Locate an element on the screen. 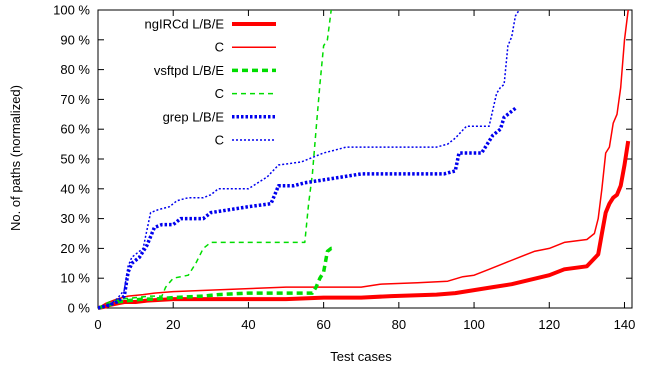  y-tick-label: 40 % is located at coordinates (75, 188).